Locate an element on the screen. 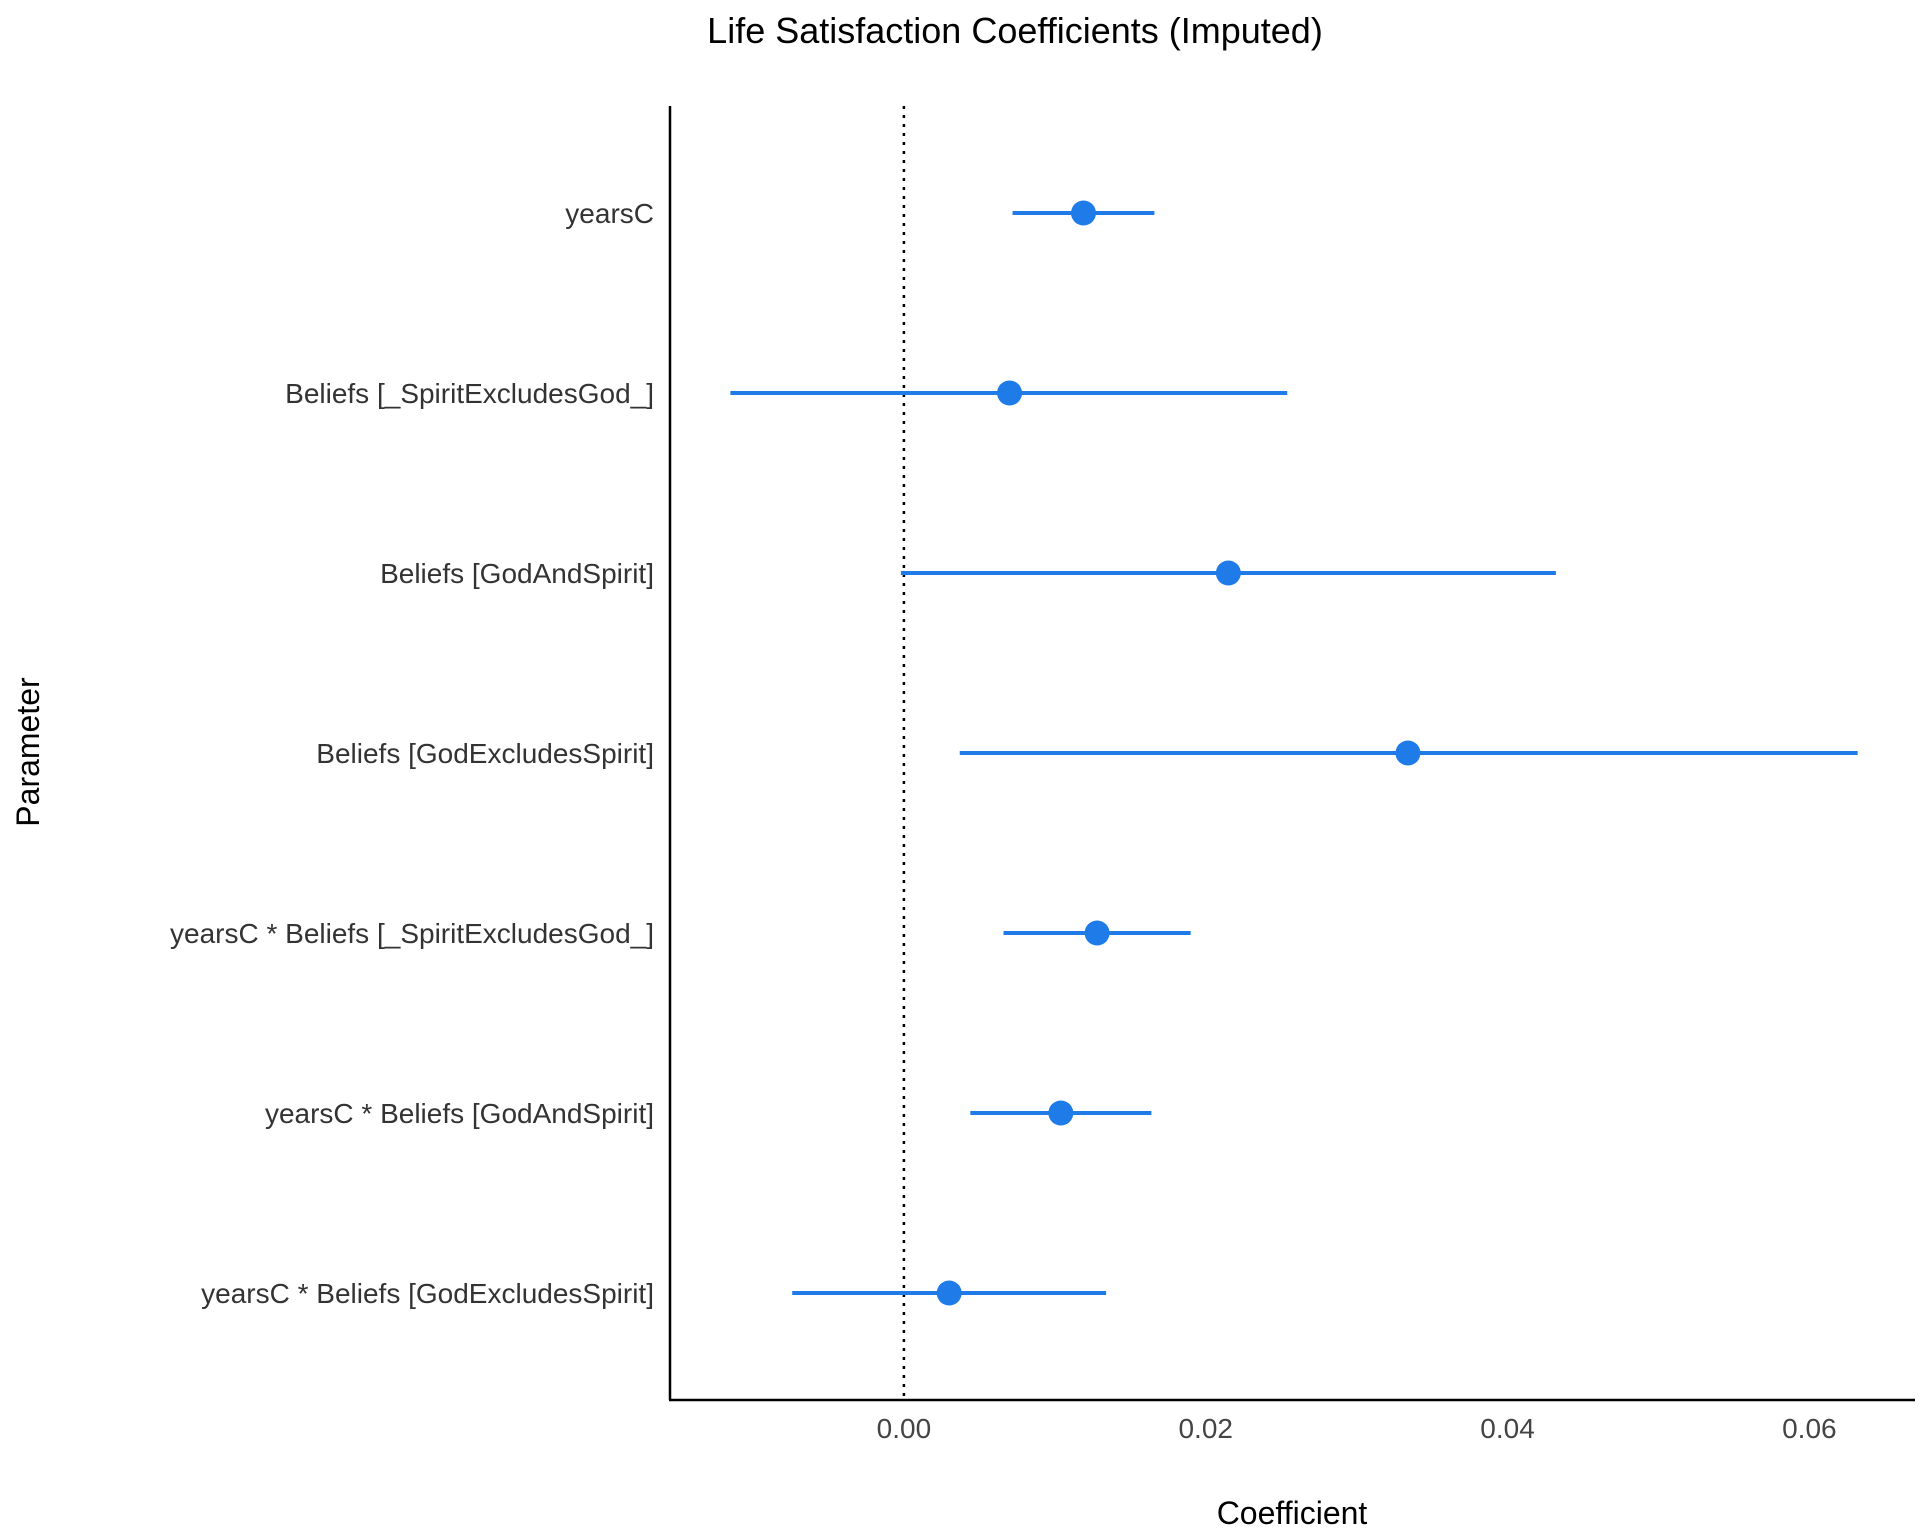 This screenshot has width=1920, height=1536. x-axis-title: Coefficient is located at coordinates (1292, 1513).